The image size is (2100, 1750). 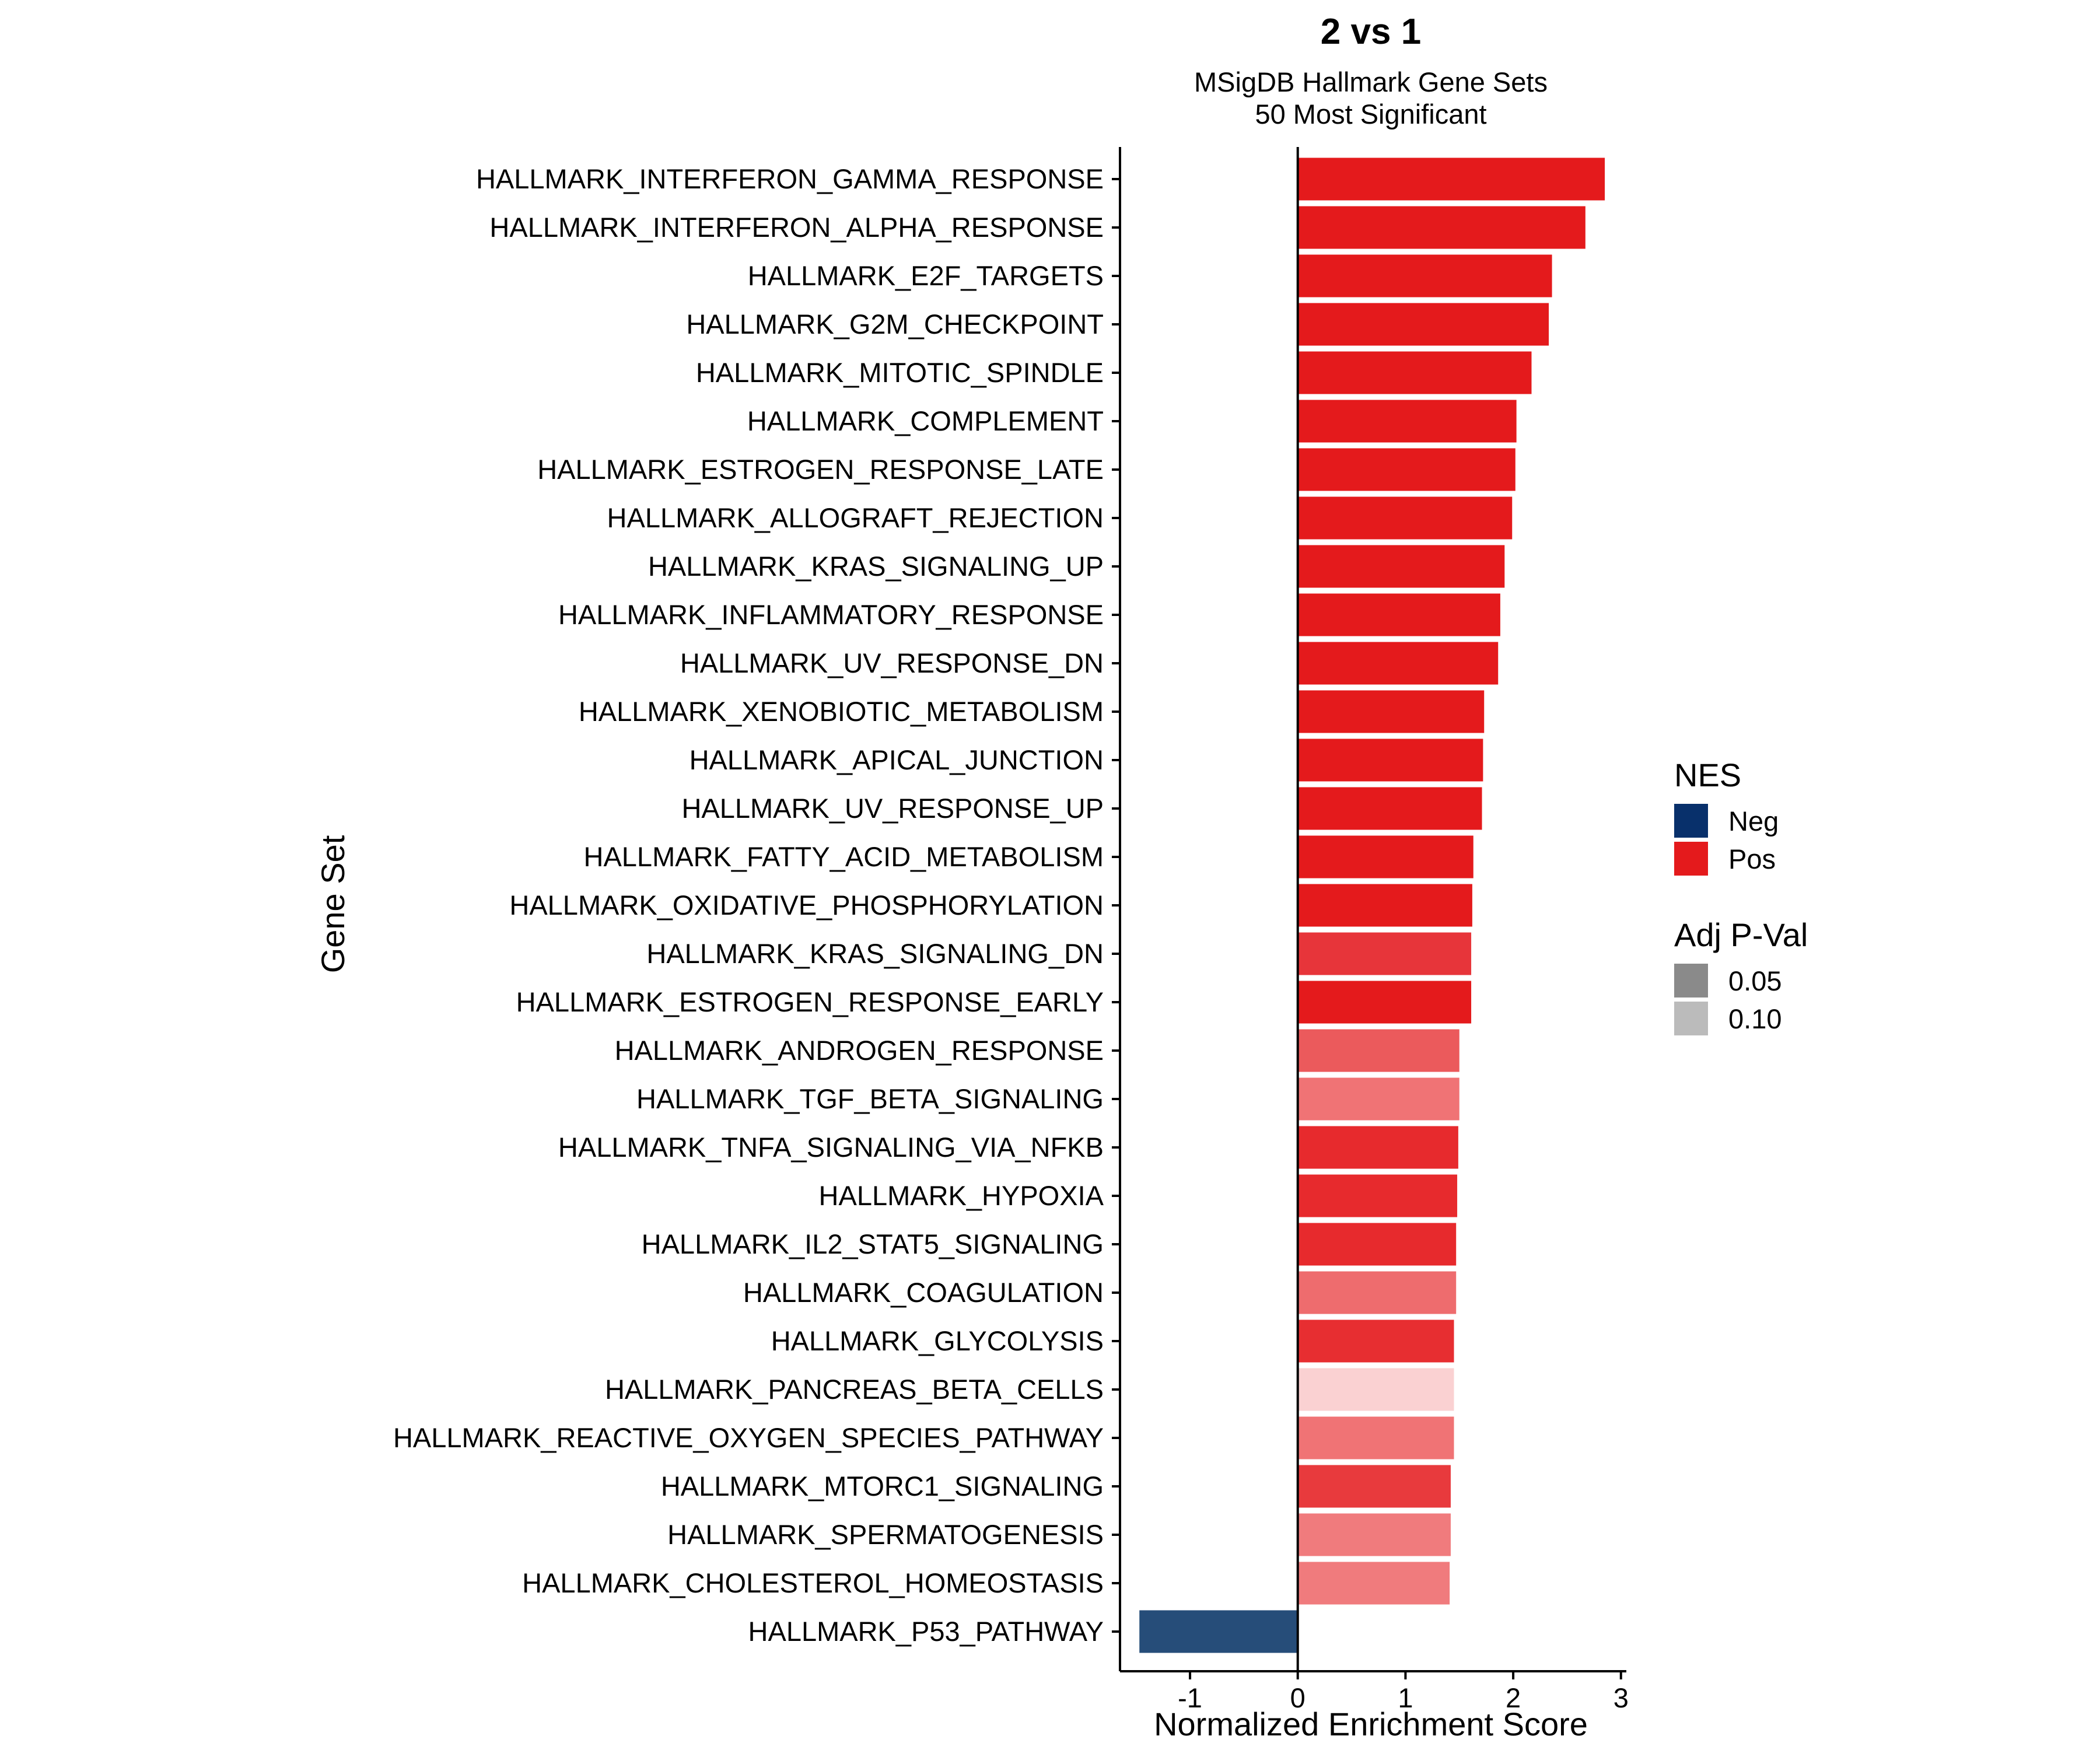 What do you see at coordinates (1424, 276) in the screenshot?
I see `bar-hallmark-e2f-targets` at bounding box center [1424, 276].